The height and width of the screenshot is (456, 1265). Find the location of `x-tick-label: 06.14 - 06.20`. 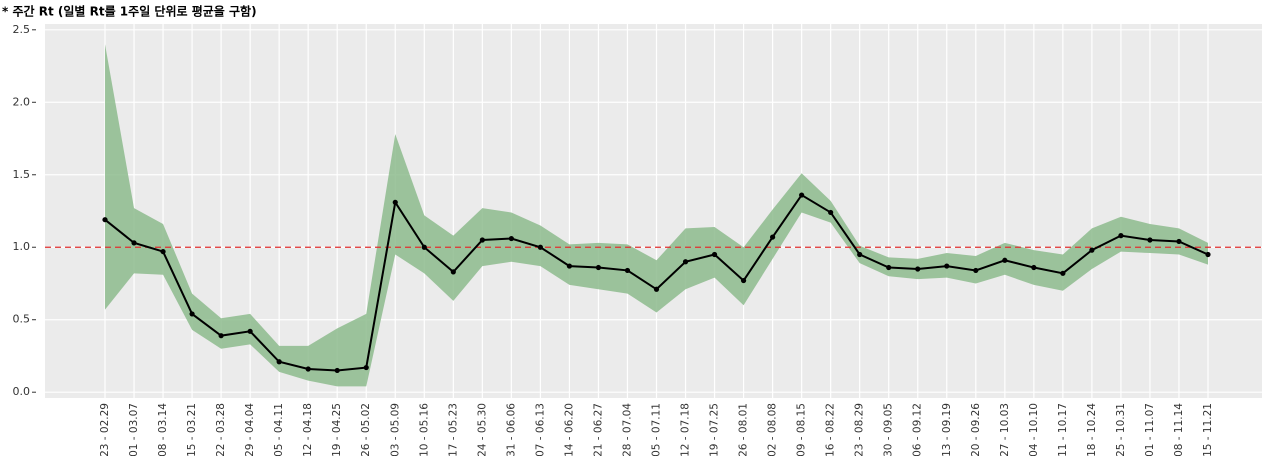

x-tick-label: 06.14 - 06.20 is located at coordinates (569, 429).